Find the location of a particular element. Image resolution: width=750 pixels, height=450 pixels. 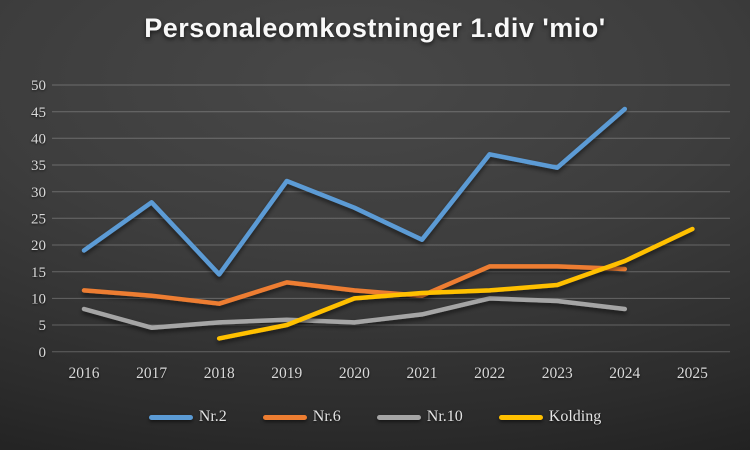

y-tick-label-35: 35 is located at coordinates (38, 166).